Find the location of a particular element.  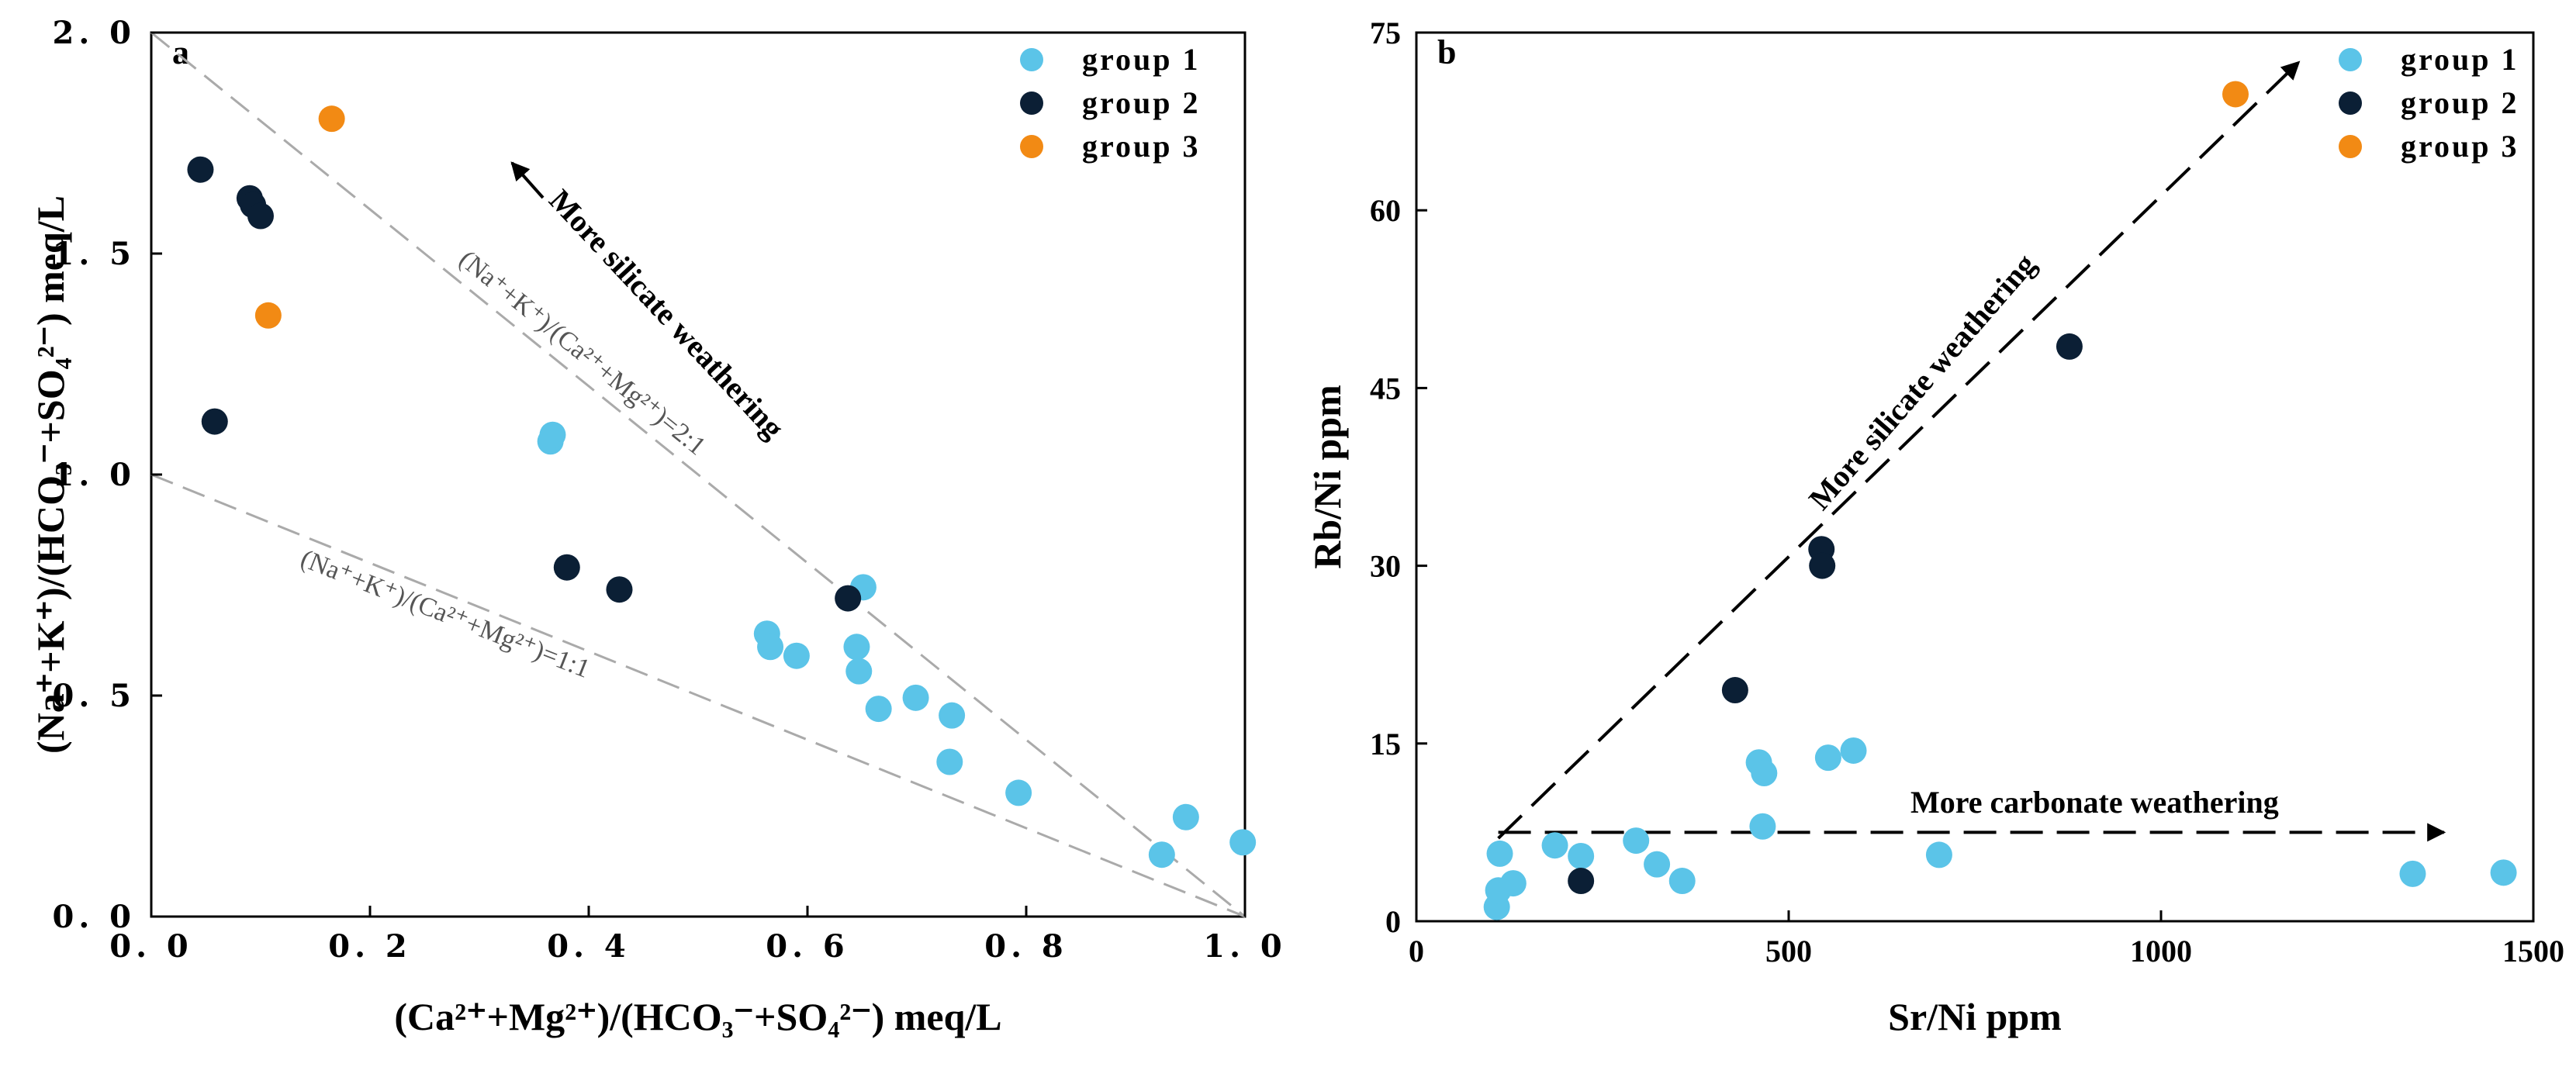

y-tick-label: 15 is located at coordinates (1385, 744).